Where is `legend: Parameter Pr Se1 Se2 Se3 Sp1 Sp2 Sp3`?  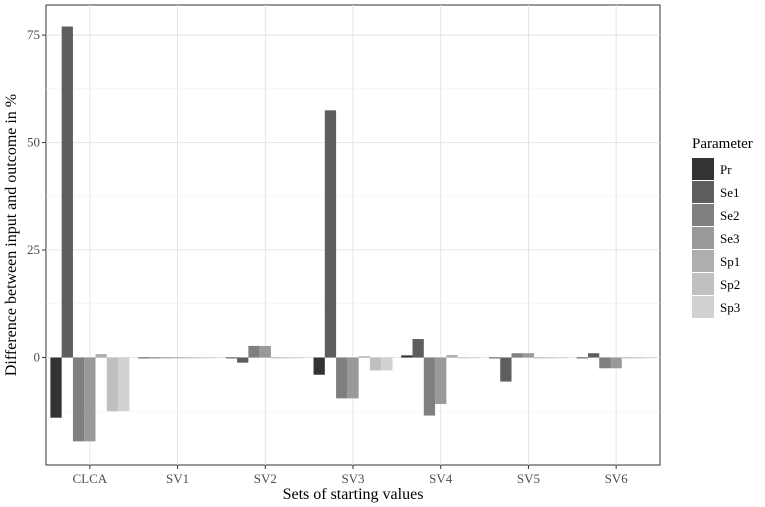
legend: Parameter Pr Se1 Se2 Se3 Sp1 Sp2 Sp3 is located at coordinates (722, 227).